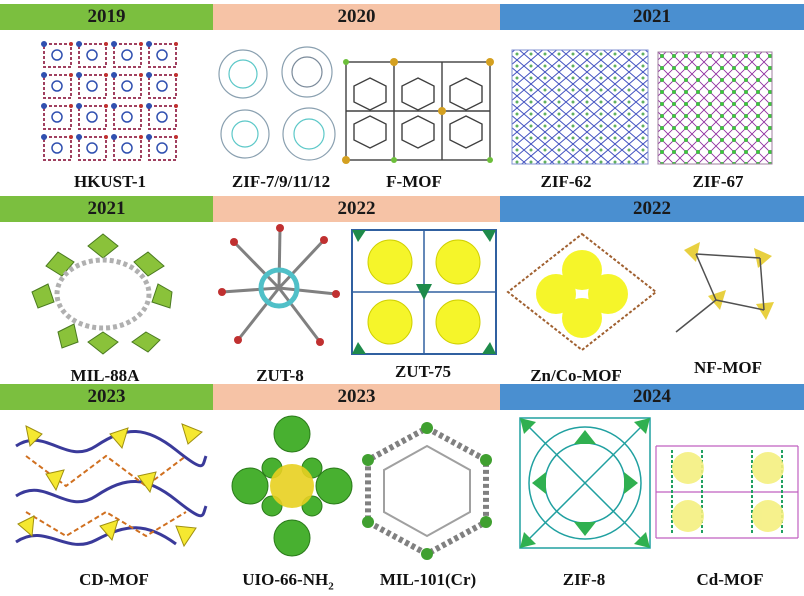 The image size is (804, 596). What do you see at coordinates (728, 288) in the screenshot?
I see `nf-mof-structure` at bounding box center [728, 288].